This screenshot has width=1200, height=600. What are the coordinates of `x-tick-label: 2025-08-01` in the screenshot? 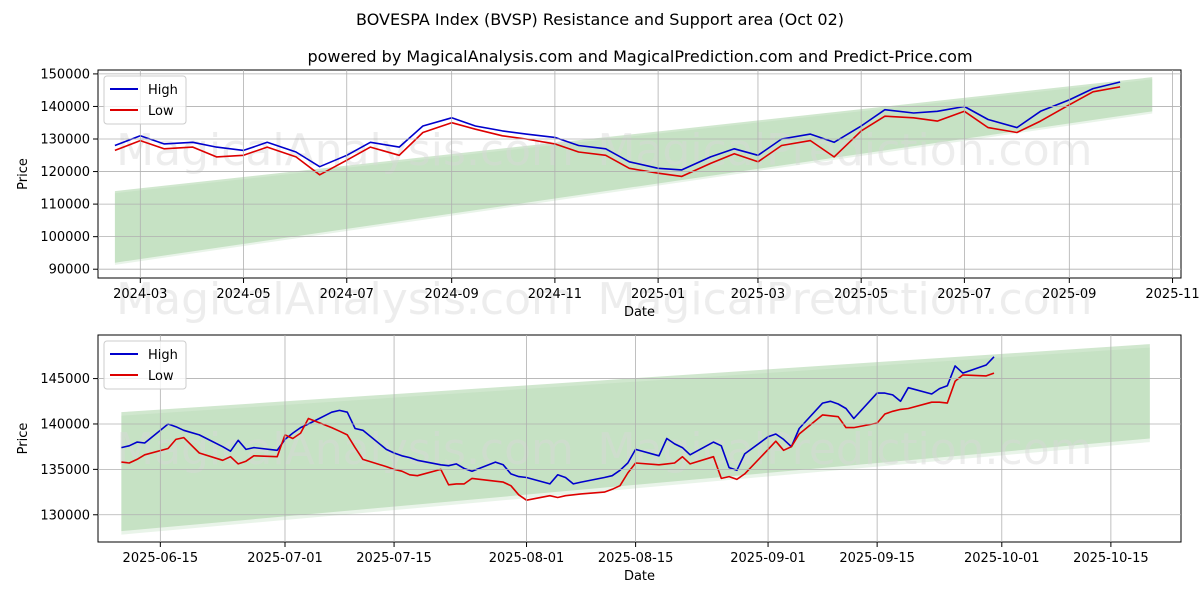 It's located at (527, 558).